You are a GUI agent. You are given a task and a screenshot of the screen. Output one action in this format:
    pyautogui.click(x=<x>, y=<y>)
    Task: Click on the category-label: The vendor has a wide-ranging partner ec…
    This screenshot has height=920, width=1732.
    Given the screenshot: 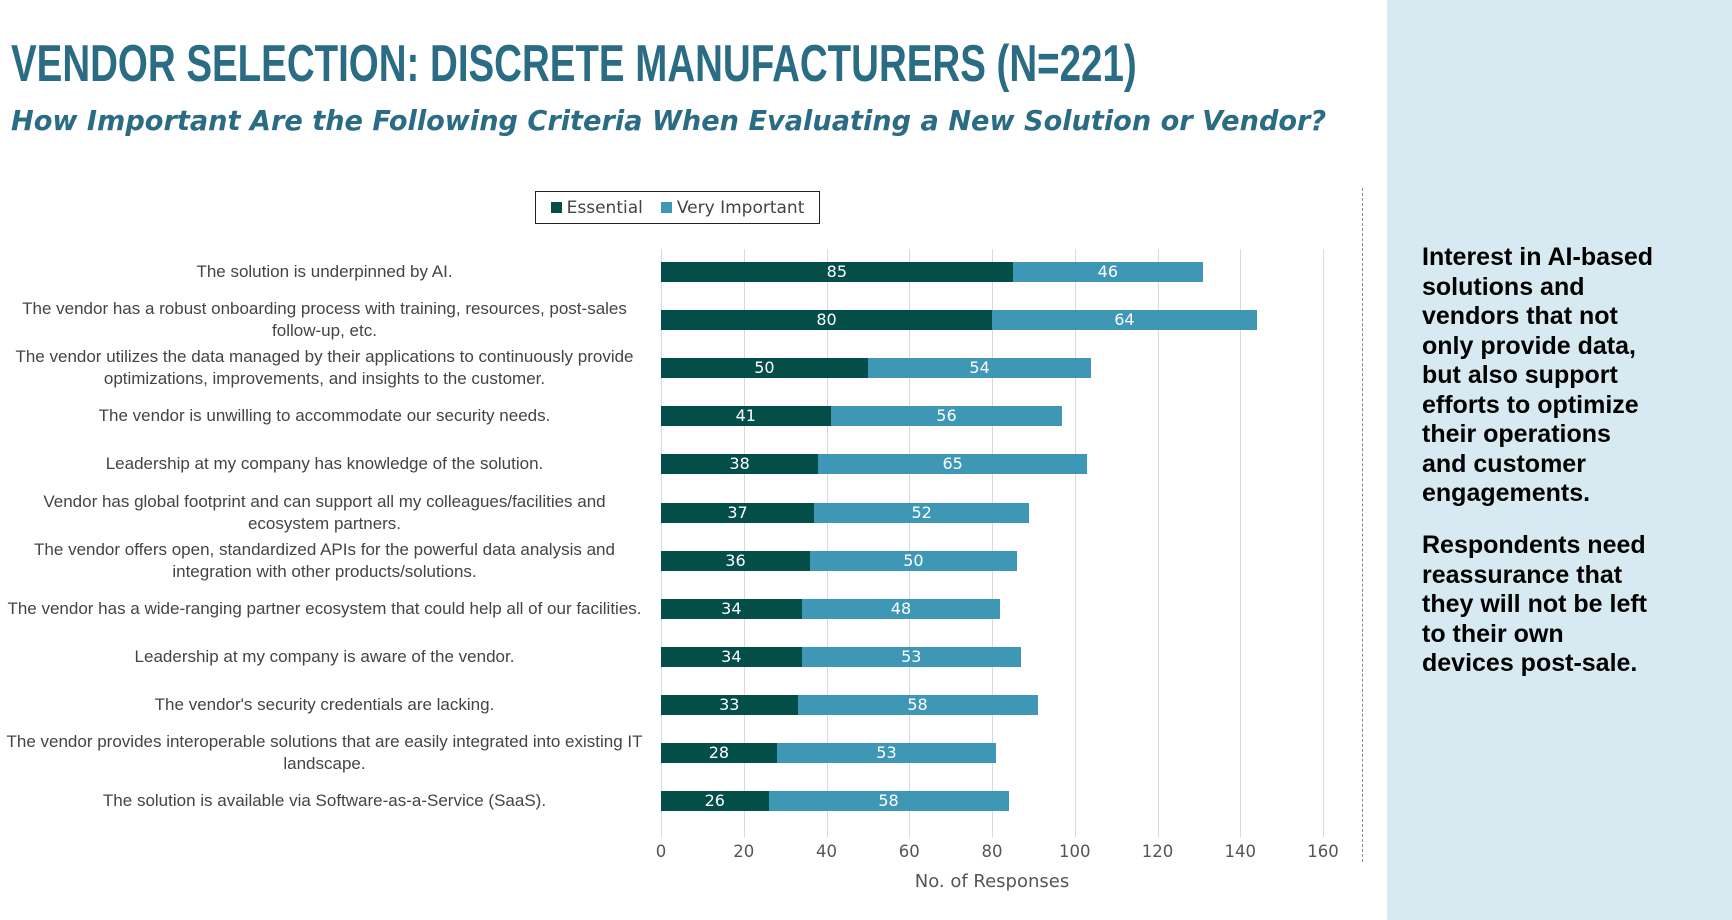 What is the action you would take?
    pyautogui.click(x=324, y=608)
    